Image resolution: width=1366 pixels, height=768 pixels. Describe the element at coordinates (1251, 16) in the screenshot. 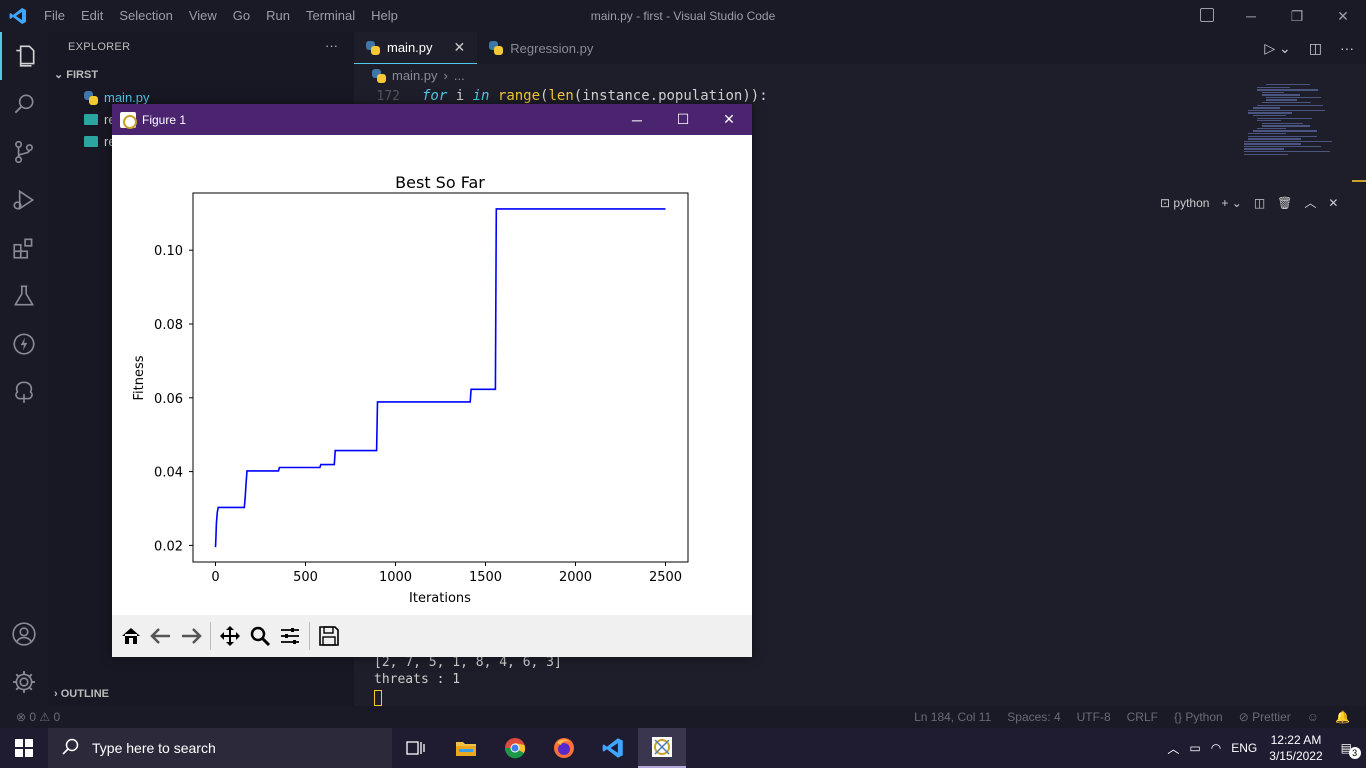

I see `minimize-button: ─` at that location.